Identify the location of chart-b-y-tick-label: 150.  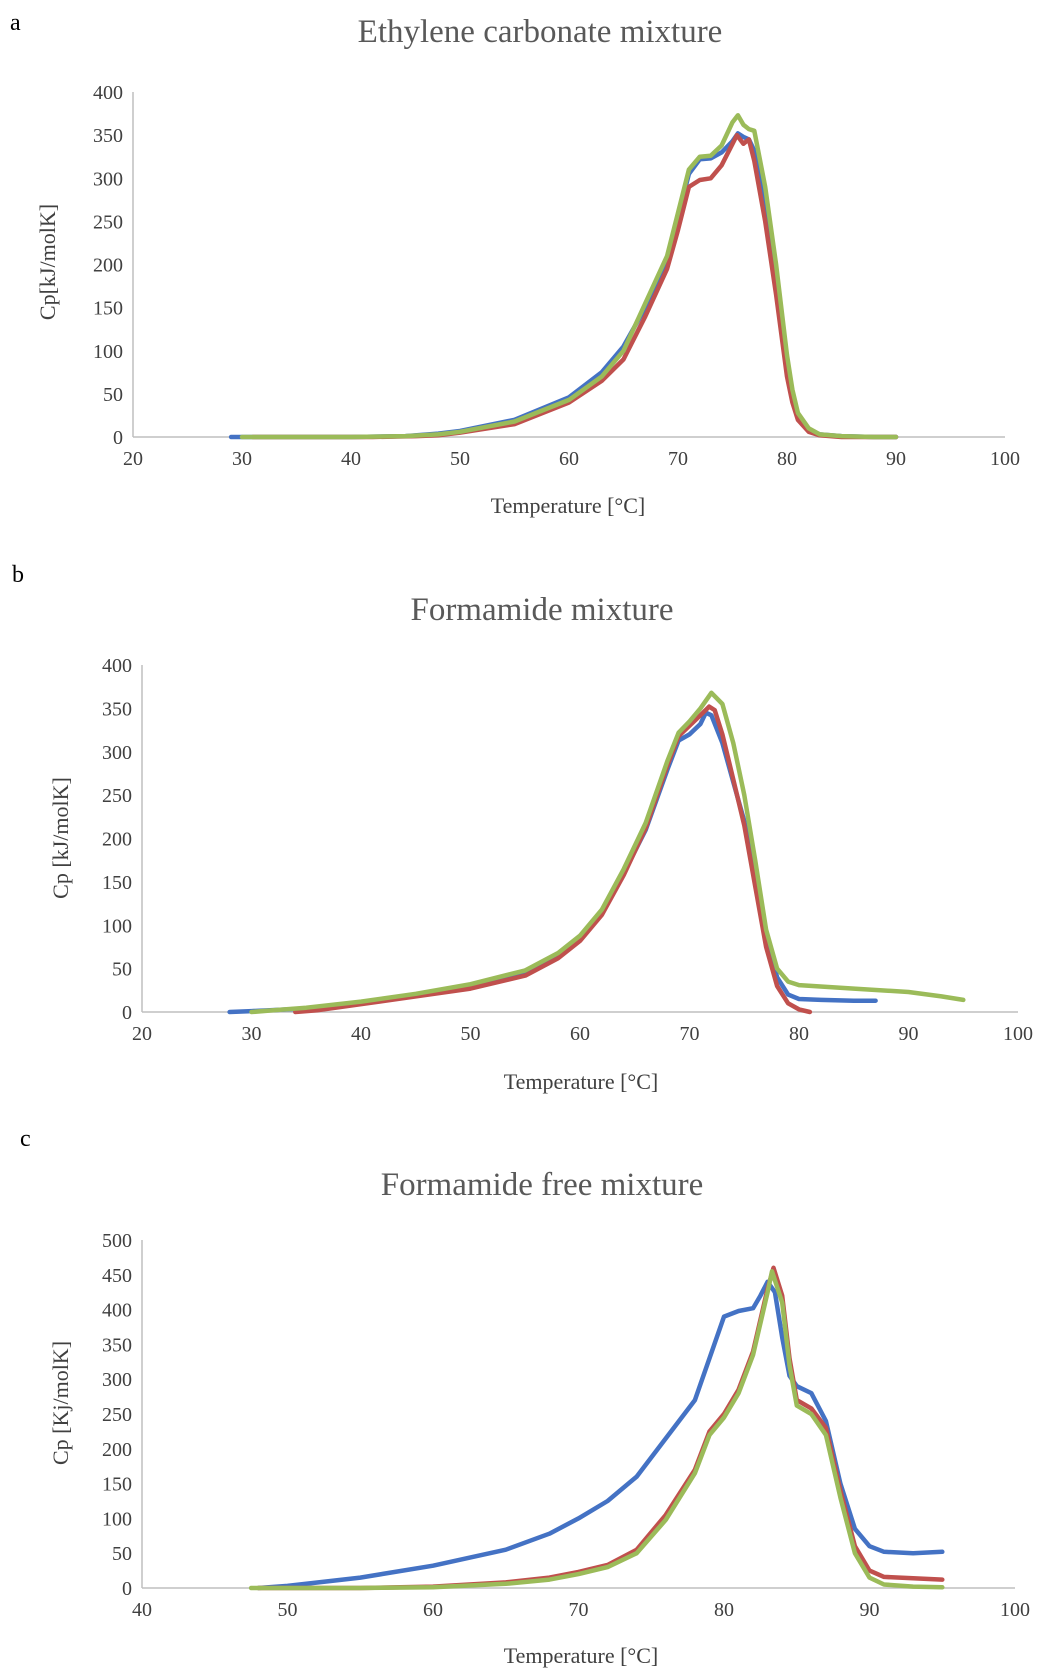
(117, 883).